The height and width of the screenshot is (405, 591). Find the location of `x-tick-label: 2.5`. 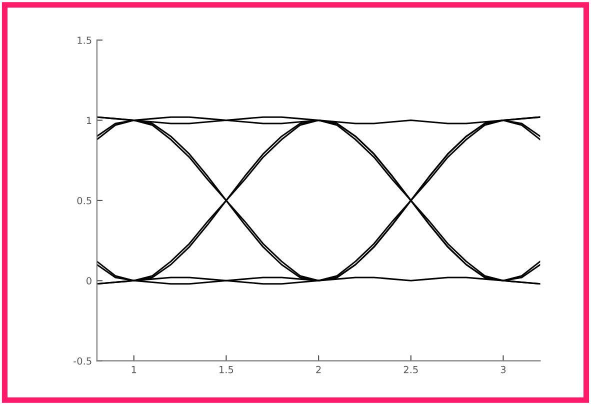

x-tick-label: 2.5 is located at coordinates (411, 370).